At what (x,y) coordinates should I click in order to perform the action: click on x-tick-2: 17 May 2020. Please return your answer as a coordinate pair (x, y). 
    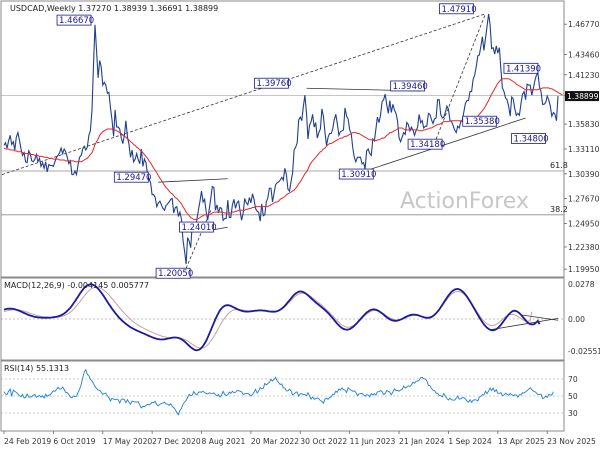
    Looking at the image, I should click on (128, 441).